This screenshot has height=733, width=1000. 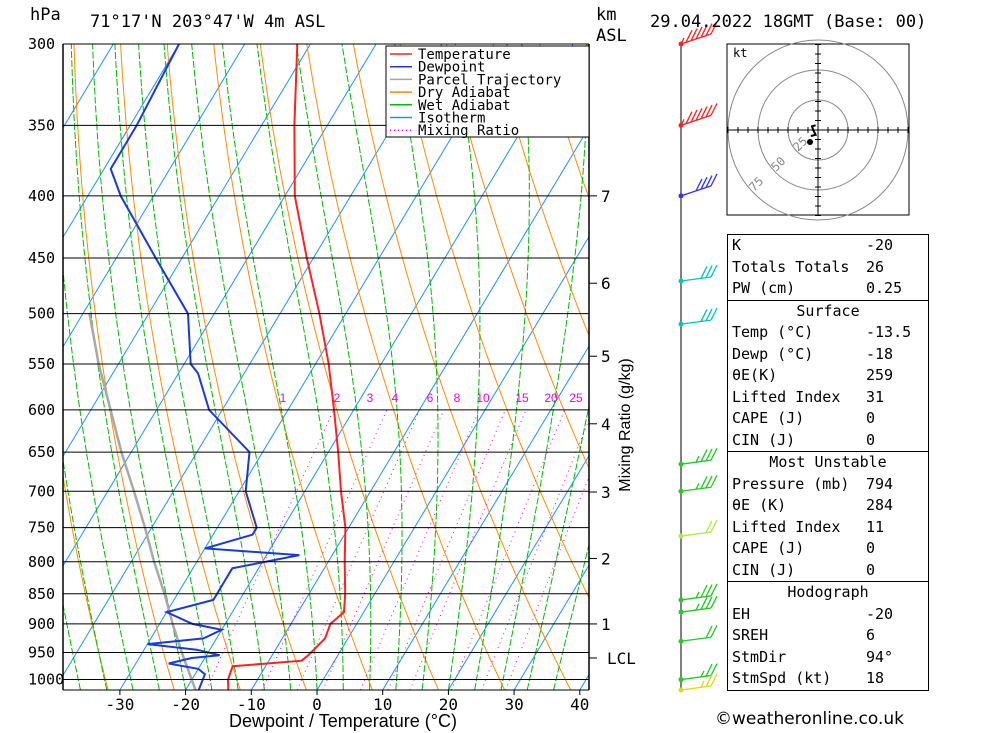 What do you see at coordinates (696, 534) in the screenshot?
I see `barb-staff` at bounding box center [696, 534].